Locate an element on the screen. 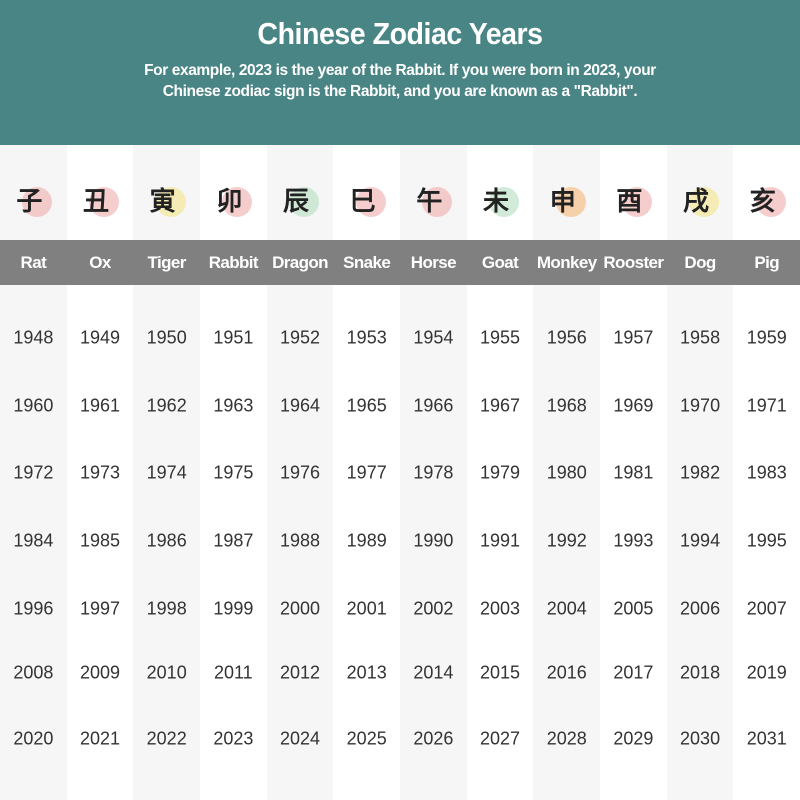 This screenshot has width=800, height=800. year-cell: 1972 is located at coordinates (33, 472).